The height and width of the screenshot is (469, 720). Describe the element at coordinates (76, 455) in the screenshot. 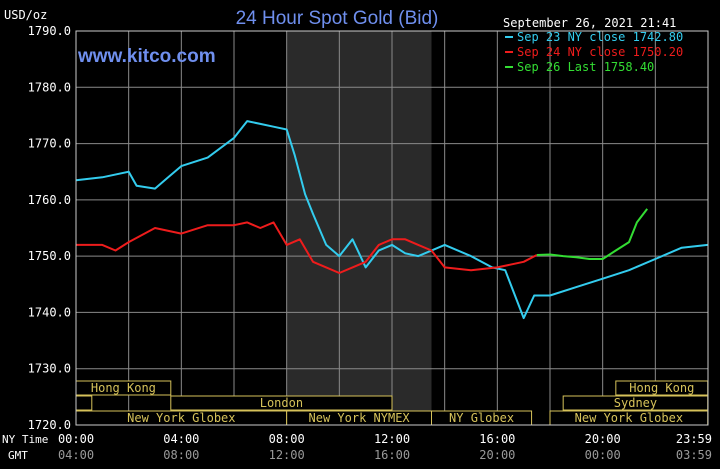

I see `x-tick-label-gmt: 04:00` at that location.